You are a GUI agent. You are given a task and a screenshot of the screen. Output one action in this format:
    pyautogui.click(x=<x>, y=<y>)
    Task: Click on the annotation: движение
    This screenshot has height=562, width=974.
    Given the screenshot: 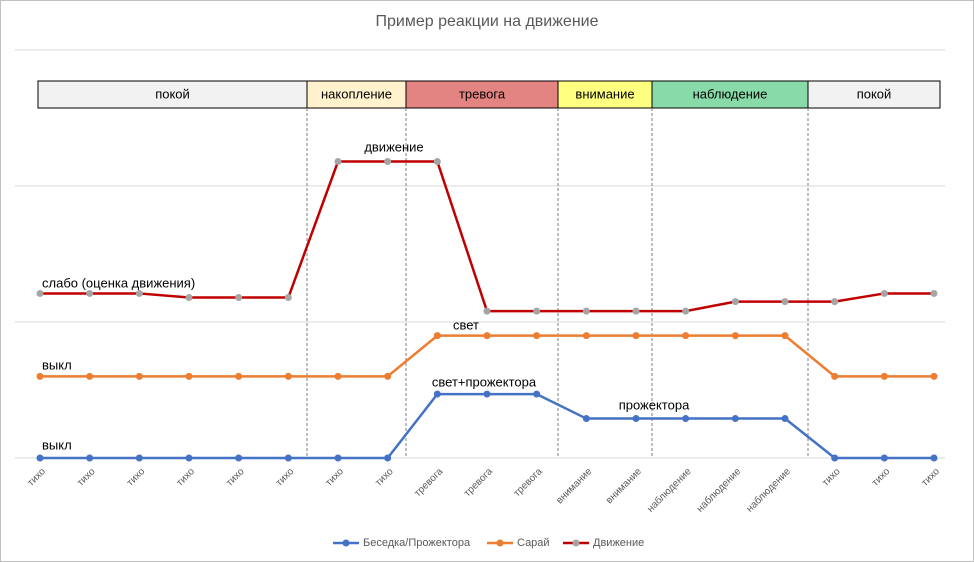 What is the action you would take?
    pyautogui.click(x=393, y=146)
    